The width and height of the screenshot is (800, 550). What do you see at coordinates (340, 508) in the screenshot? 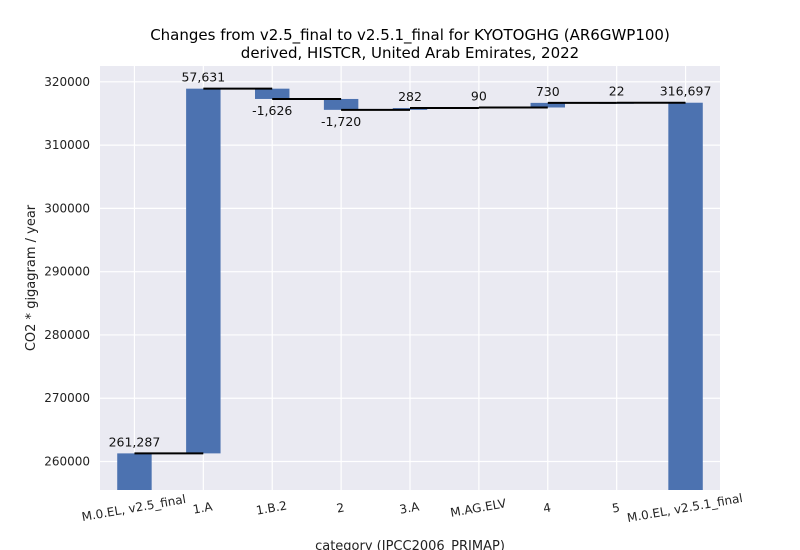
I see `x-tick-label: 2` at bounding box center [340, 508].